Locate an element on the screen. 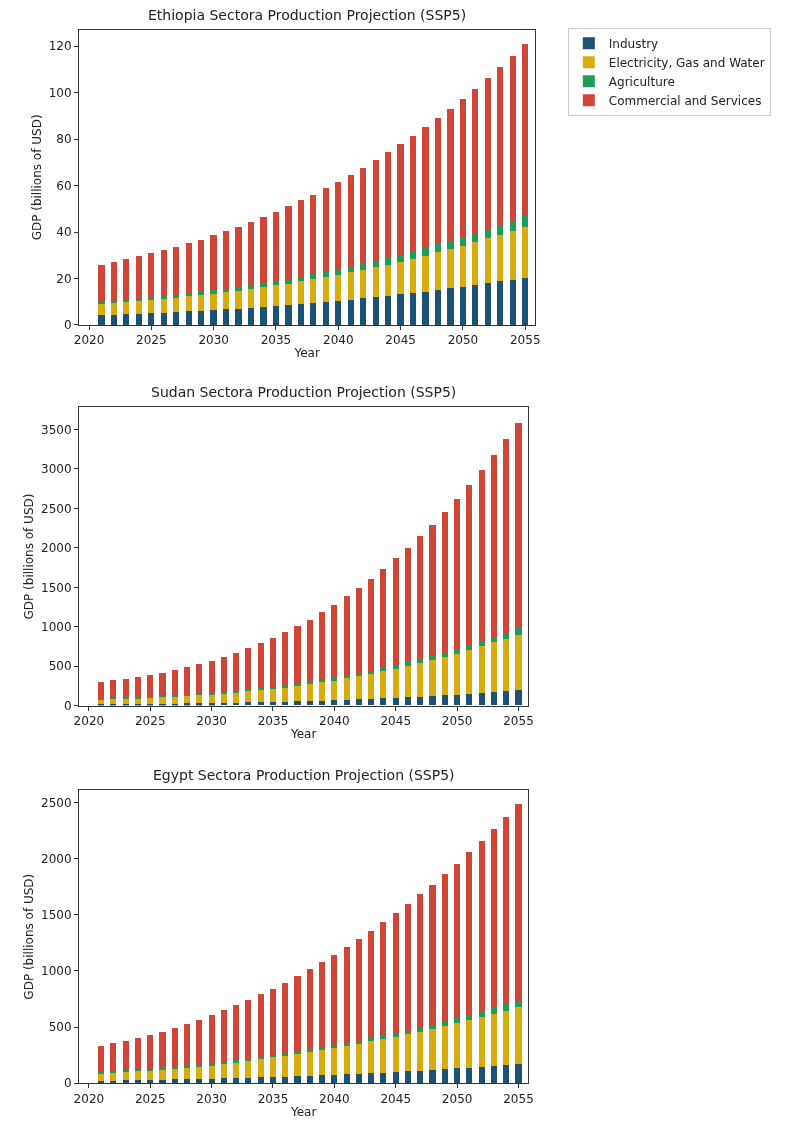 This screenshot has width=793, height=1133. chart-title: Sudan Sectora Production Projection (SSP5) is located at coordinates (304, 392).